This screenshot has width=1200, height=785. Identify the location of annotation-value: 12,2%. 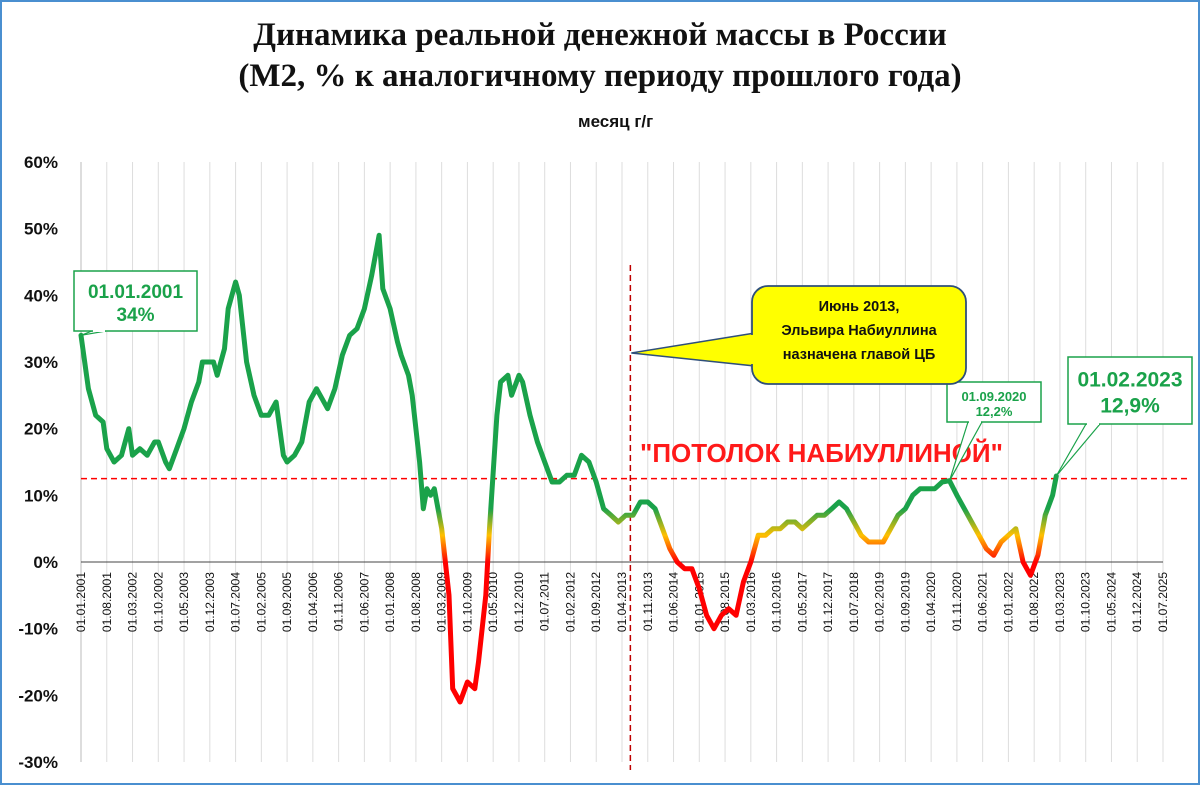
(994, 411).